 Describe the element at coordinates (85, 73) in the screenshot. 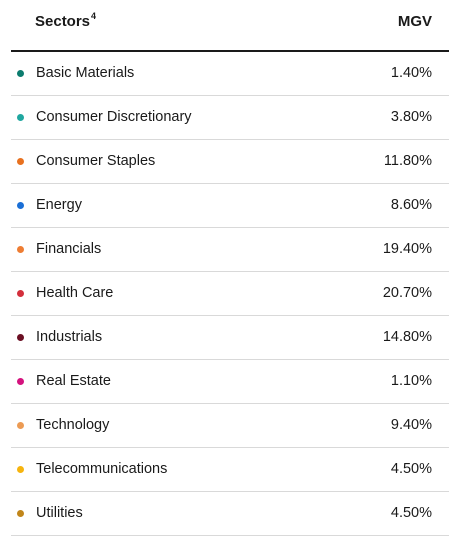

I see `sector-name: Basic Materials` at that location.